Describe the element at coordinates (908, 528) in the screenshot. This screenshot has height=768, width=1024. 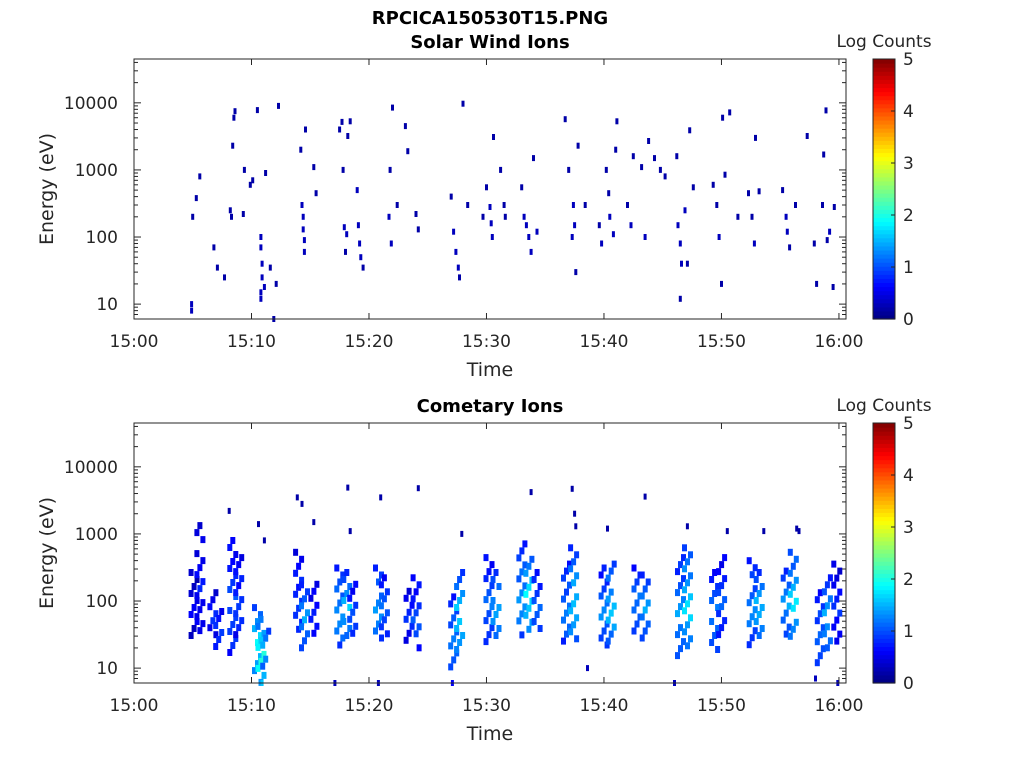
I see `colorbar-tick-label: 3` at that location.